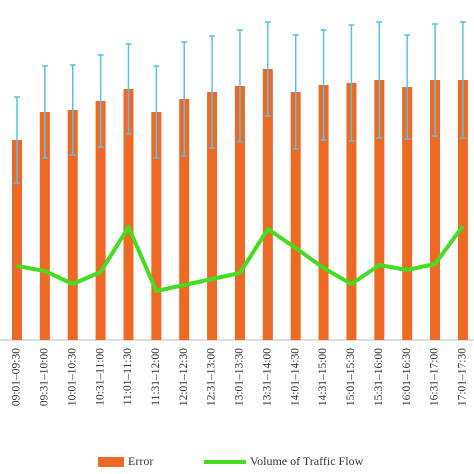  What do you see at coordinates (323, 377) in the screenshot?
I see `x-tick-label: 14:31–15:00` at bounding box center [323, 377].